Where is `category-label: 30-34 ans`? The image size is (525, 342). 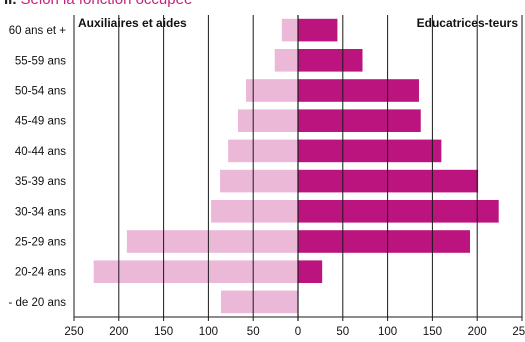
category-label: 30-34 ans is located at coordinates (40, 212).